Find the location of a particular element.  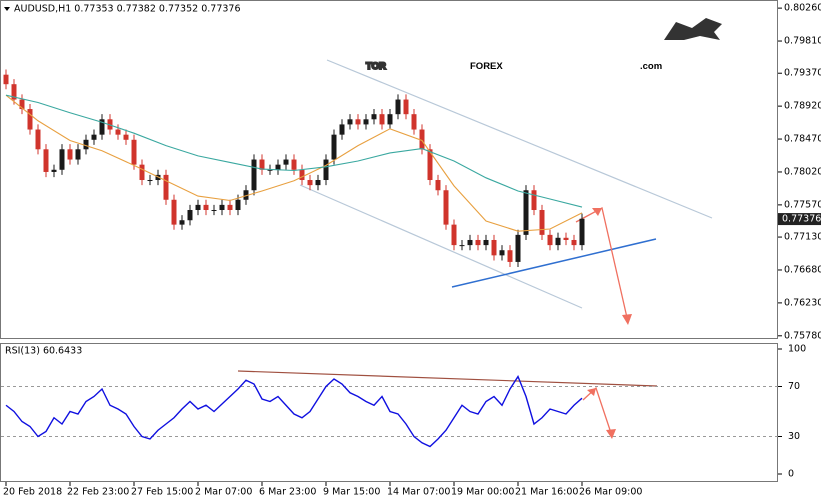

y-tick-label: 0.80260 is located at coordinates (802, 8).